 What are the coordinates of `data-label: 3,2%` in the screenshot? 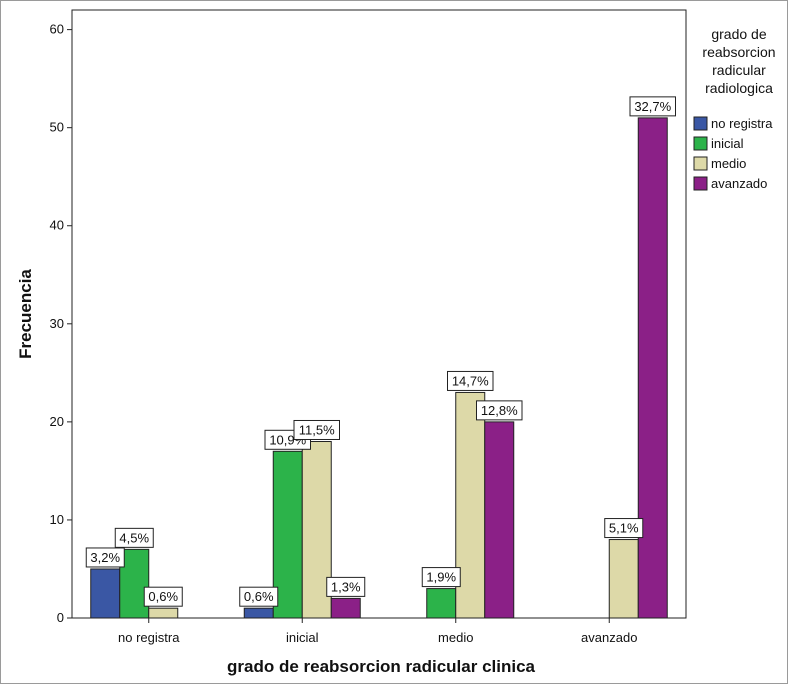 It's located at (105, 557).